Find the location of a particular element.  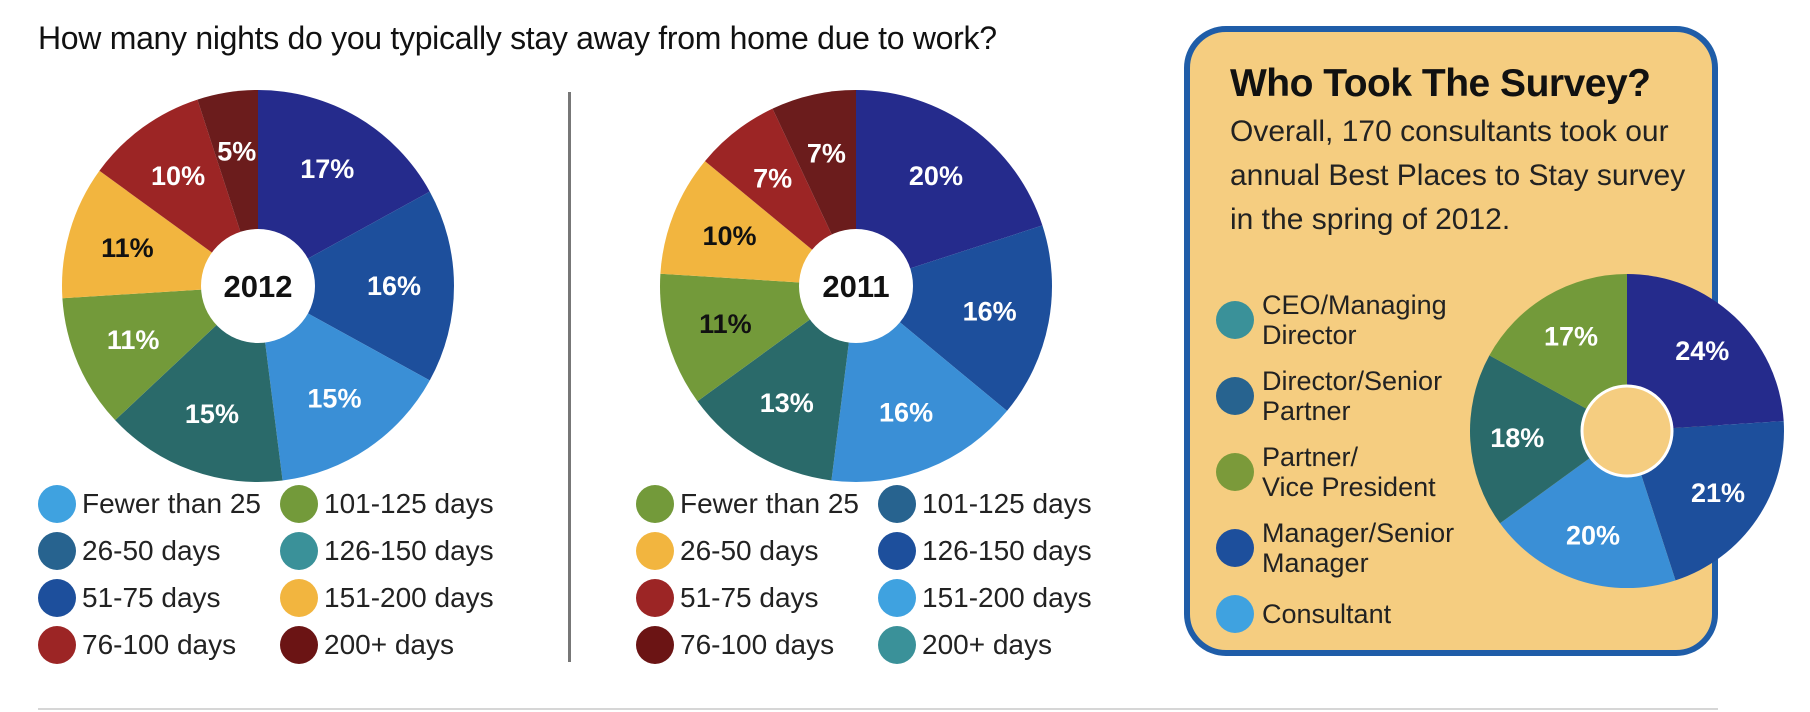

panel-legend-line: Vice President is located at coordinates (1349, 487).